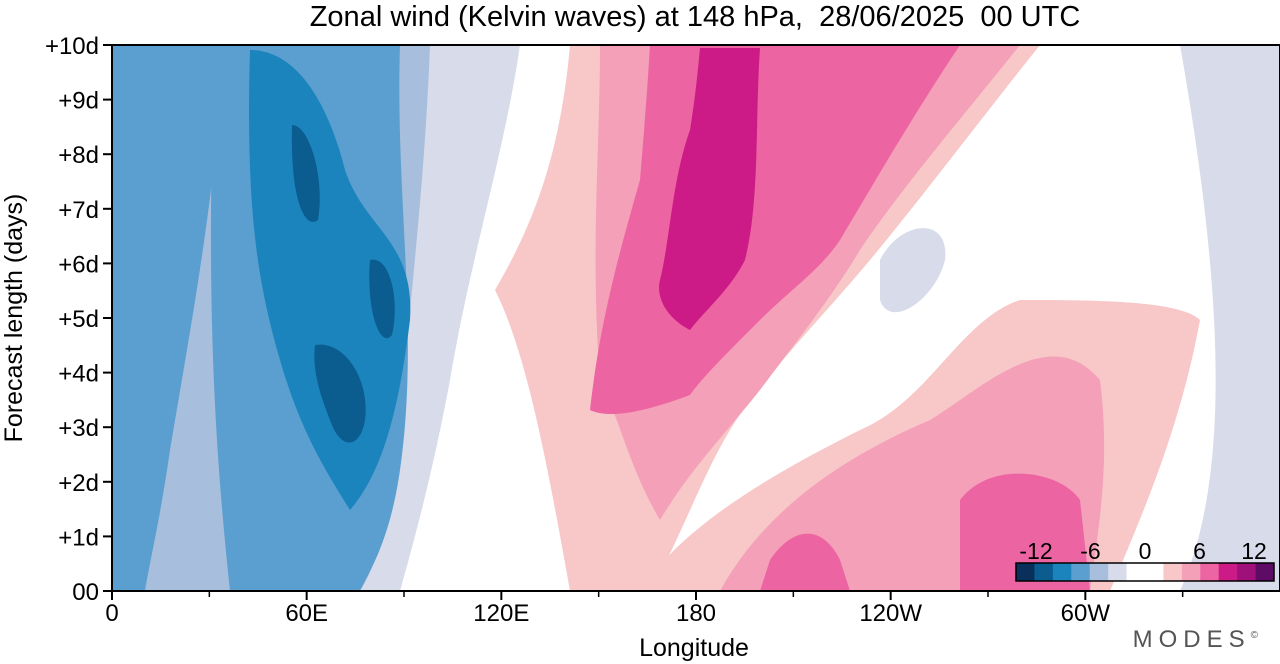 The height and width of the screenshot is (664, 1280). Describe the element at coordinates (78, 264) in the screenshot. I see `y-tick-label: +6d` at that location.